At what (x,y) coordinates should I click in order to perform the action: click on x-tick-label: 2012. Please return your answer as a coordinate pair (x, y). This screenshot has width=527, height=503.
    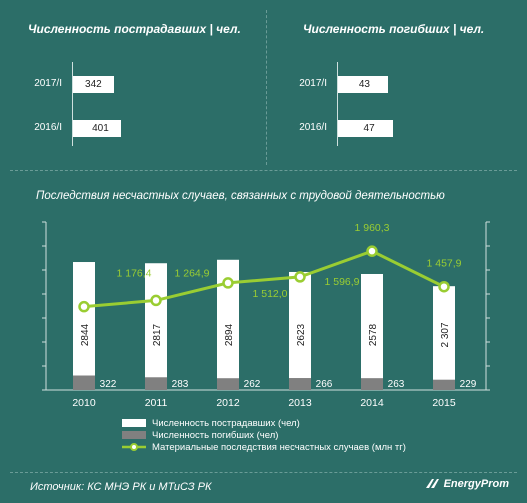
    Looking at the image, I should click on (228, 403).